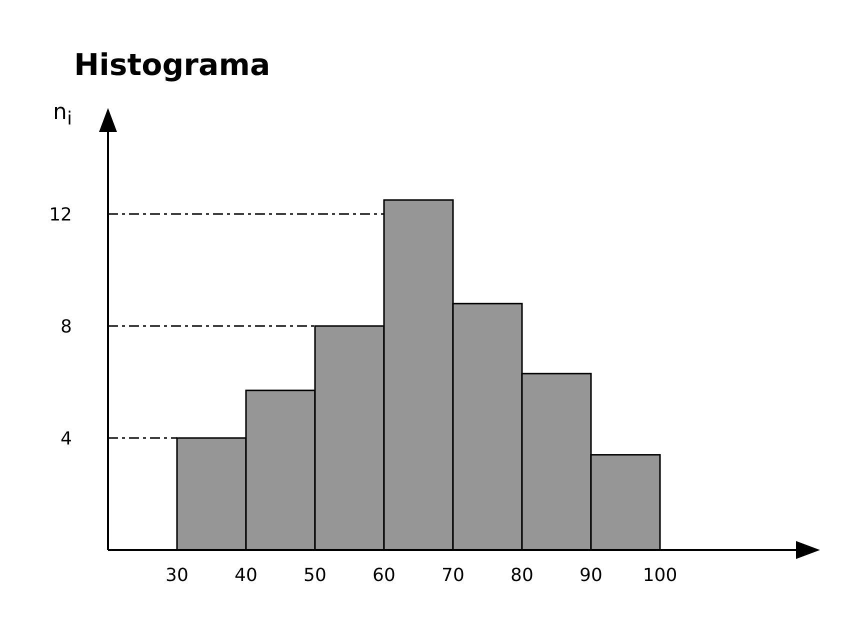  Describe the element at coordinates (660, 575) in the screenshot. I see `x-tick-label: 100` at that location.